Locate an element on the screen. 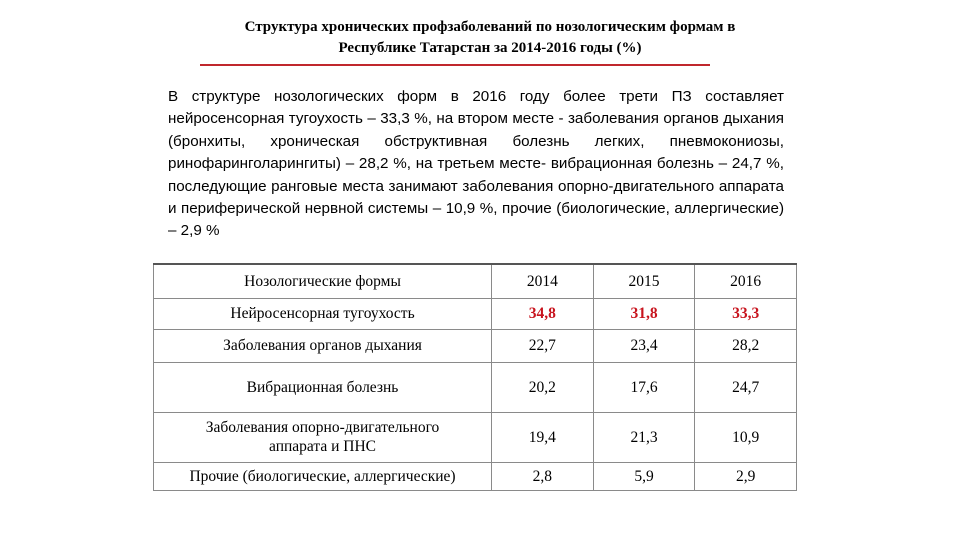 Image resolution: width=960 pixels, height=540 pixels. row-name: Вибрационная болезнь is located at coordinates (322, 387).